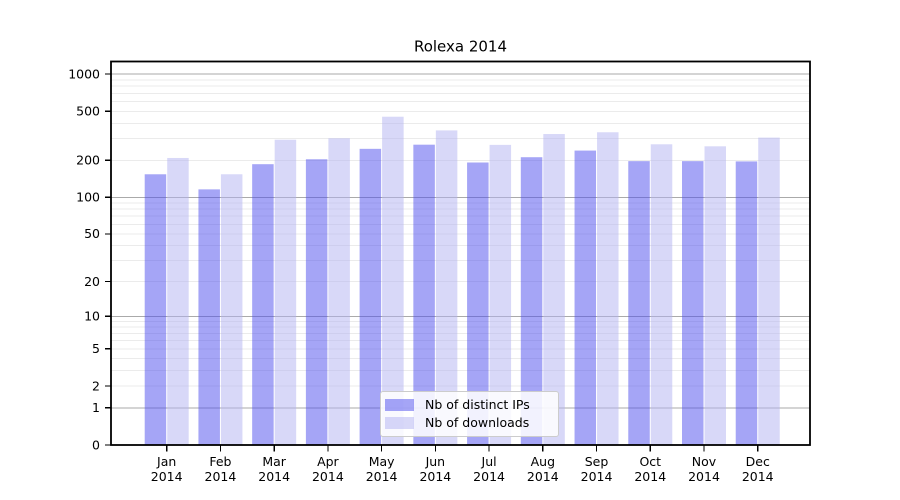 This screenshot has width=900, height=500. I want to click on x-tick-label-month-apr: Apr, so click(328, 461).